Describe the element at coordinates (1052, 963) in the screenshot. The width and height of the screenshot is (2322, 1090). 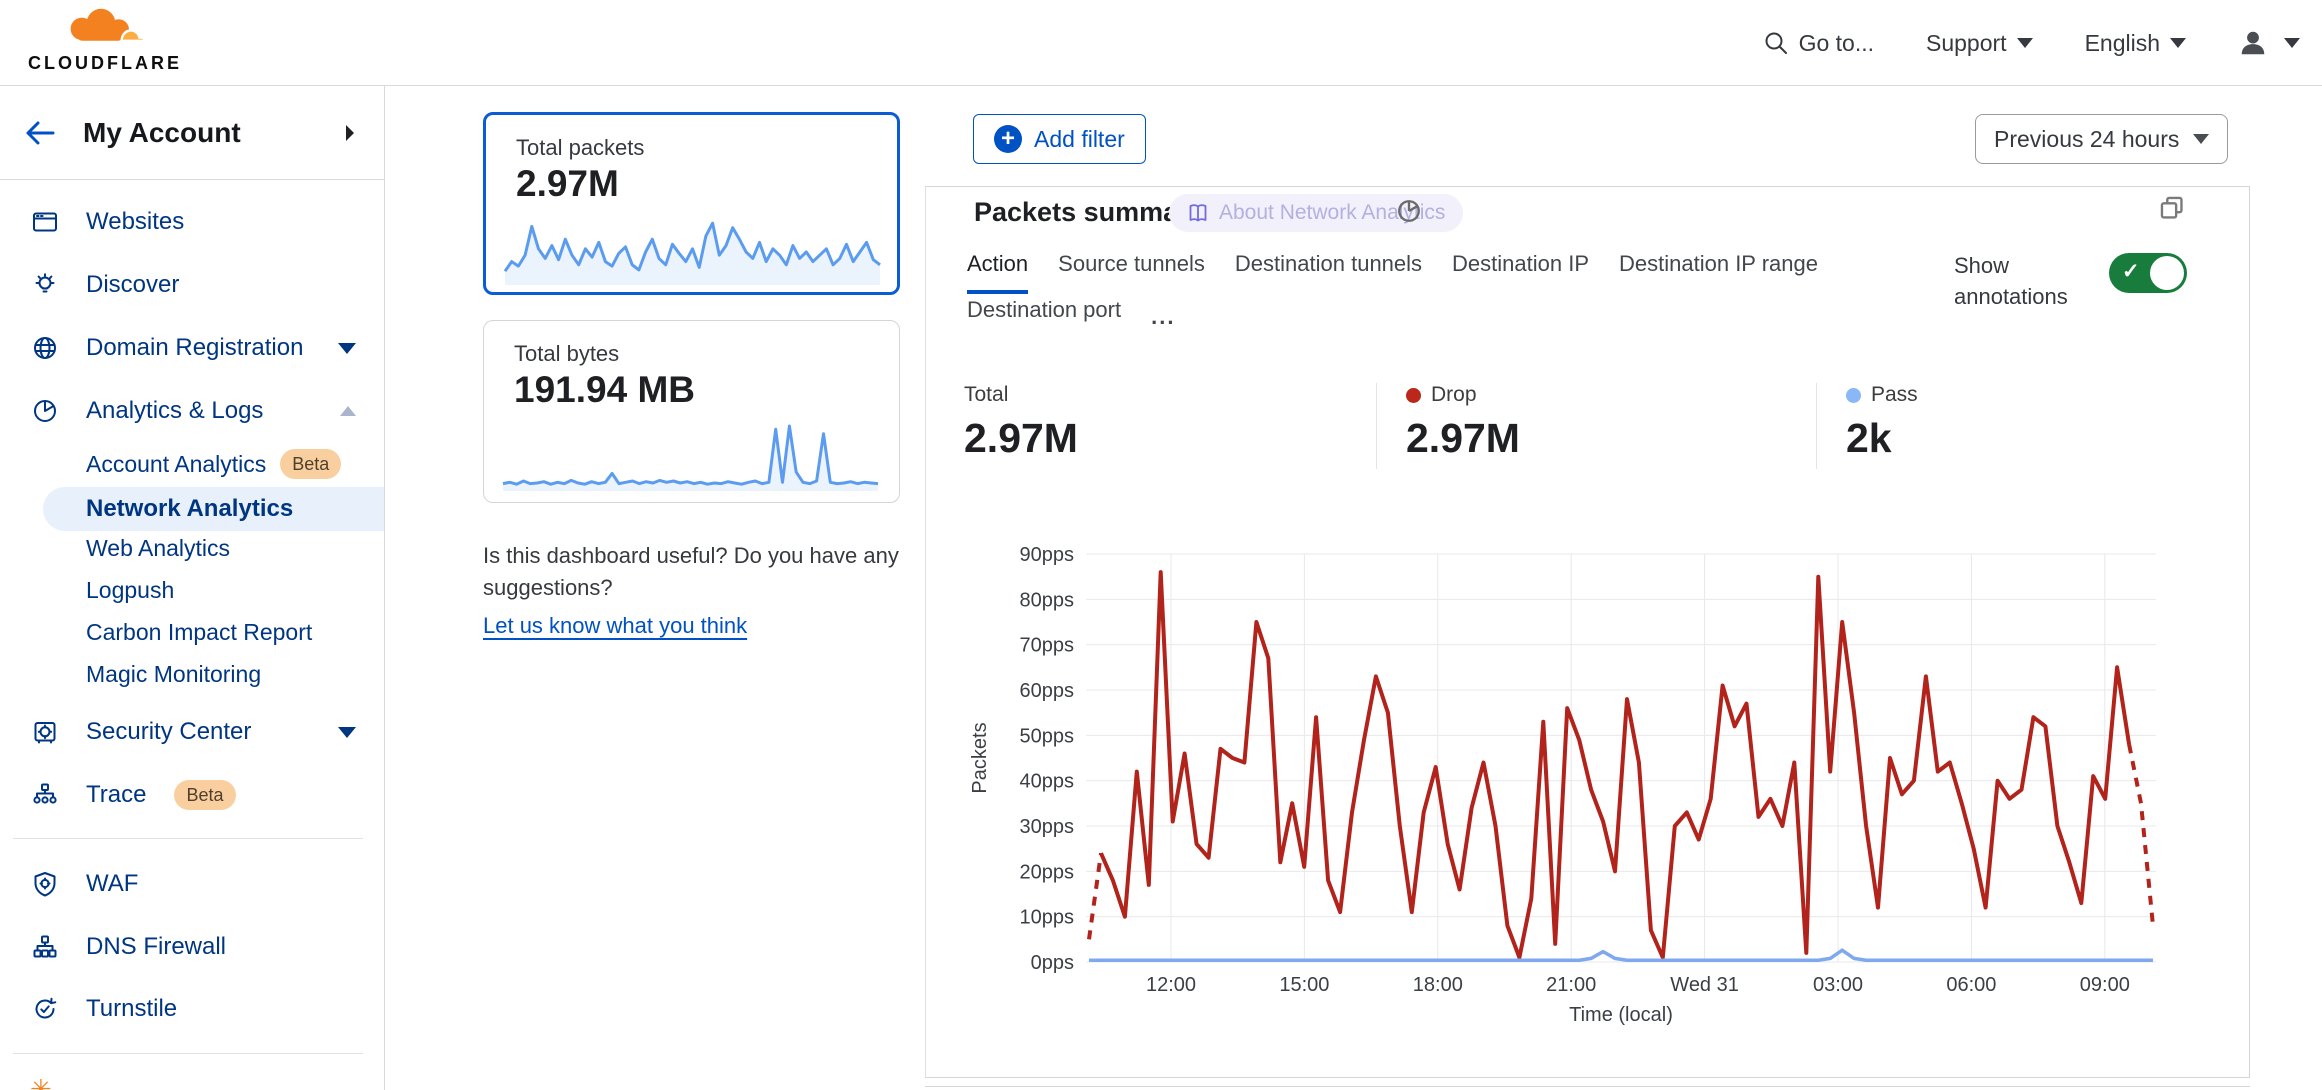
I see `svg-text: 0pps` at that location.